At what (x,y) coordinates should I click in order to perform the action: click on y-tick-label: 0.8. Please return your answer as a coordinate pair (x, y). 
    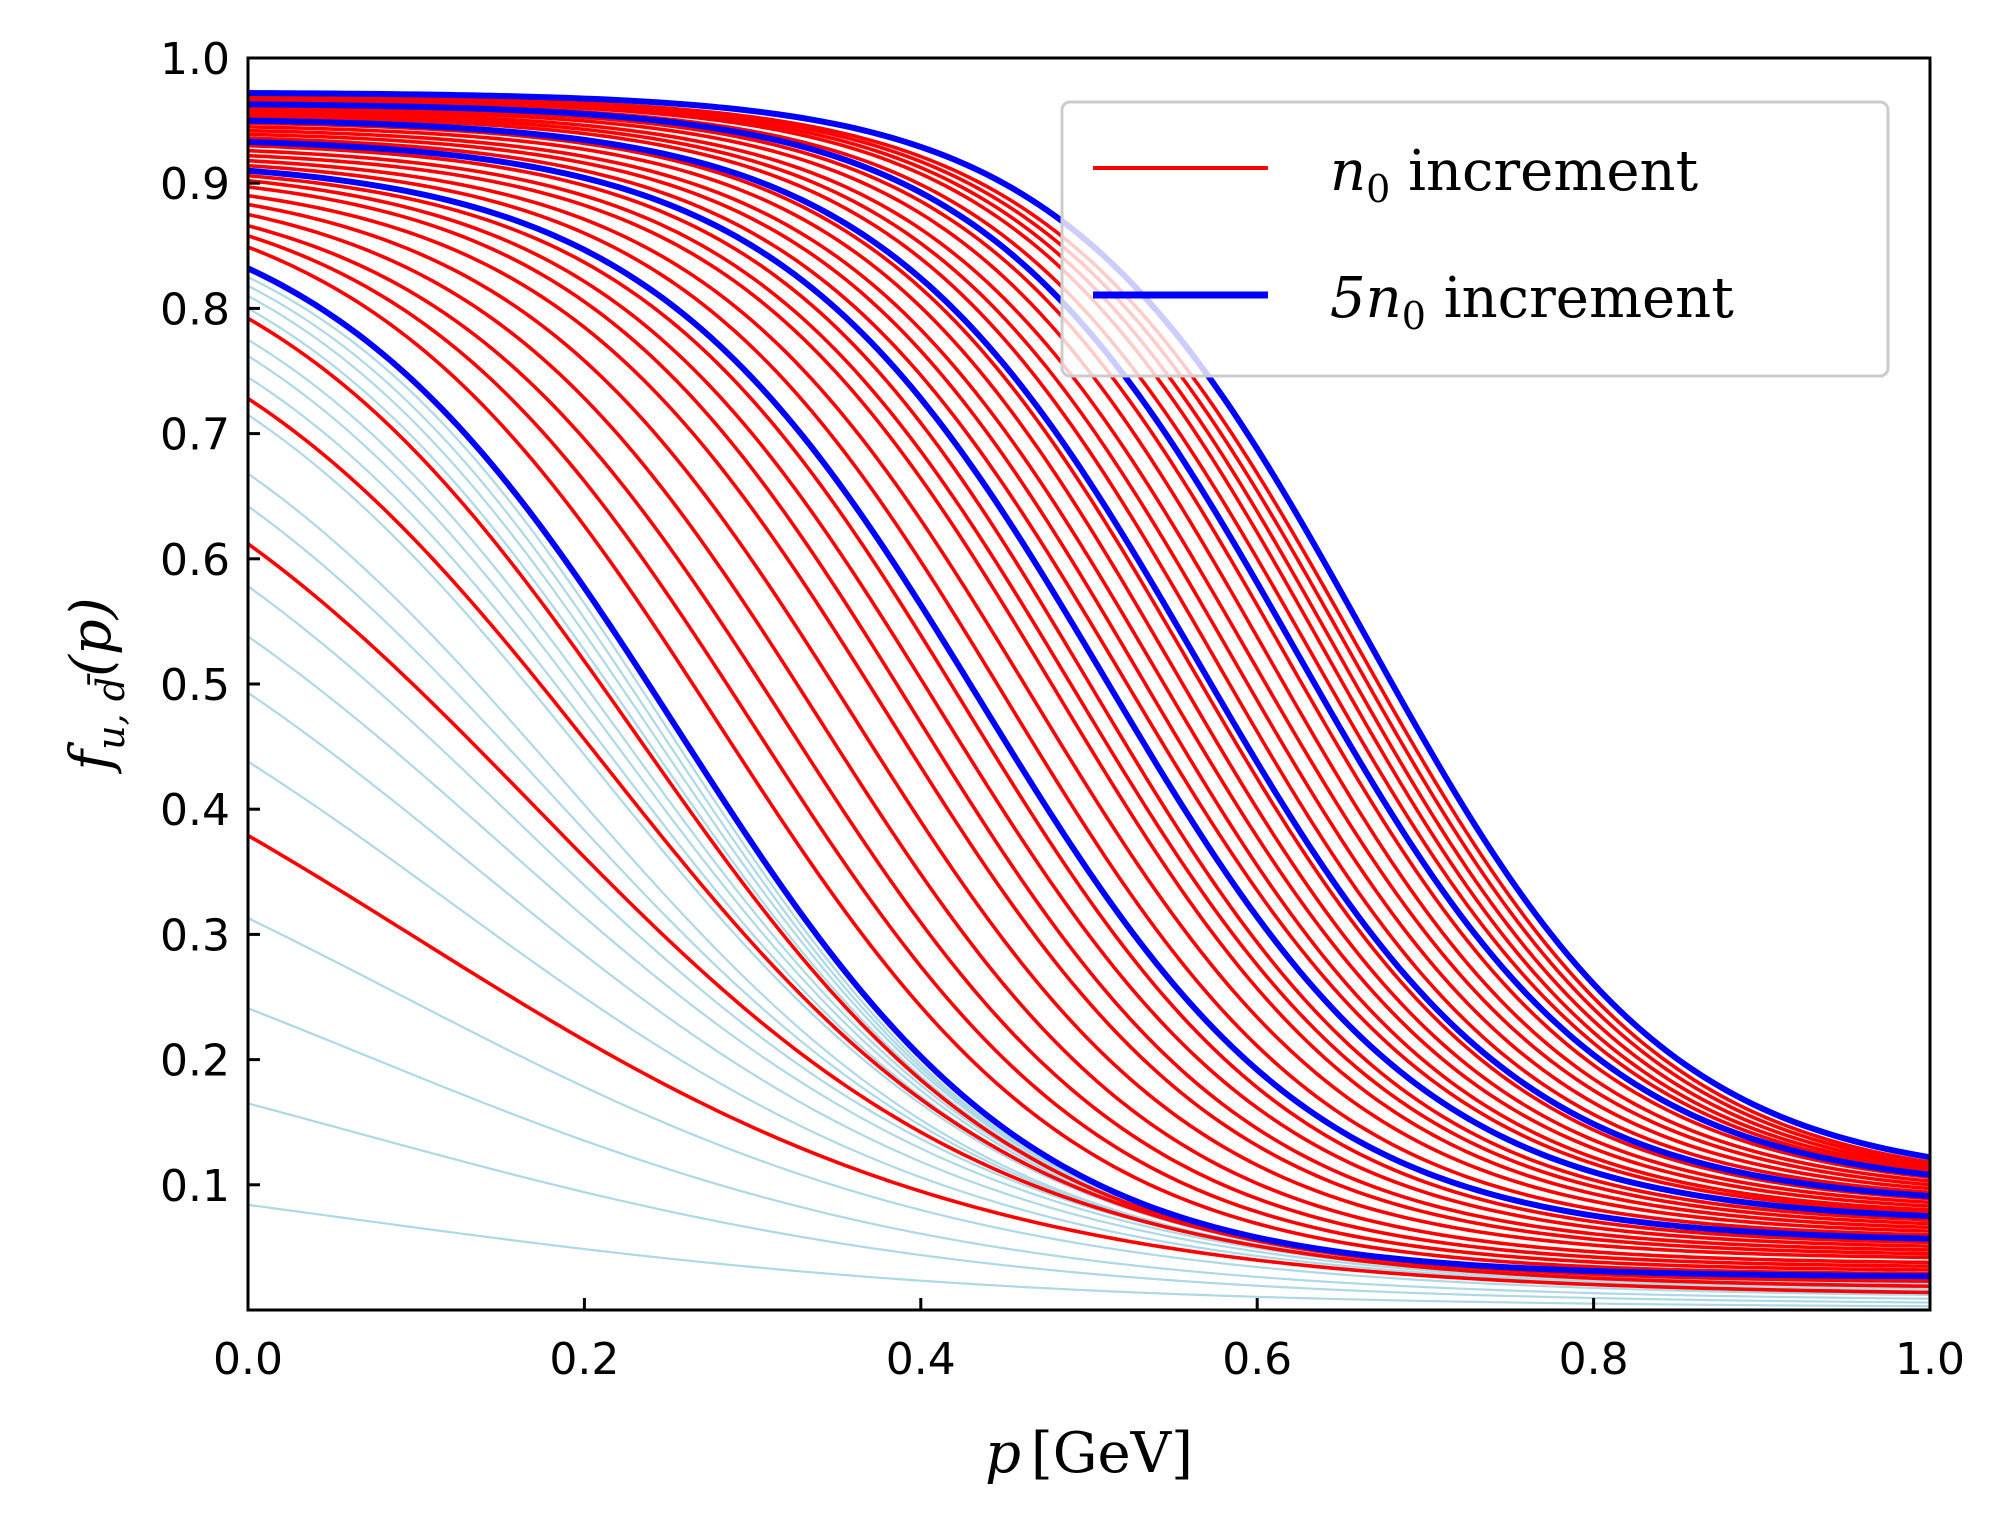
    Looking at the image, I should click on (195, 309).